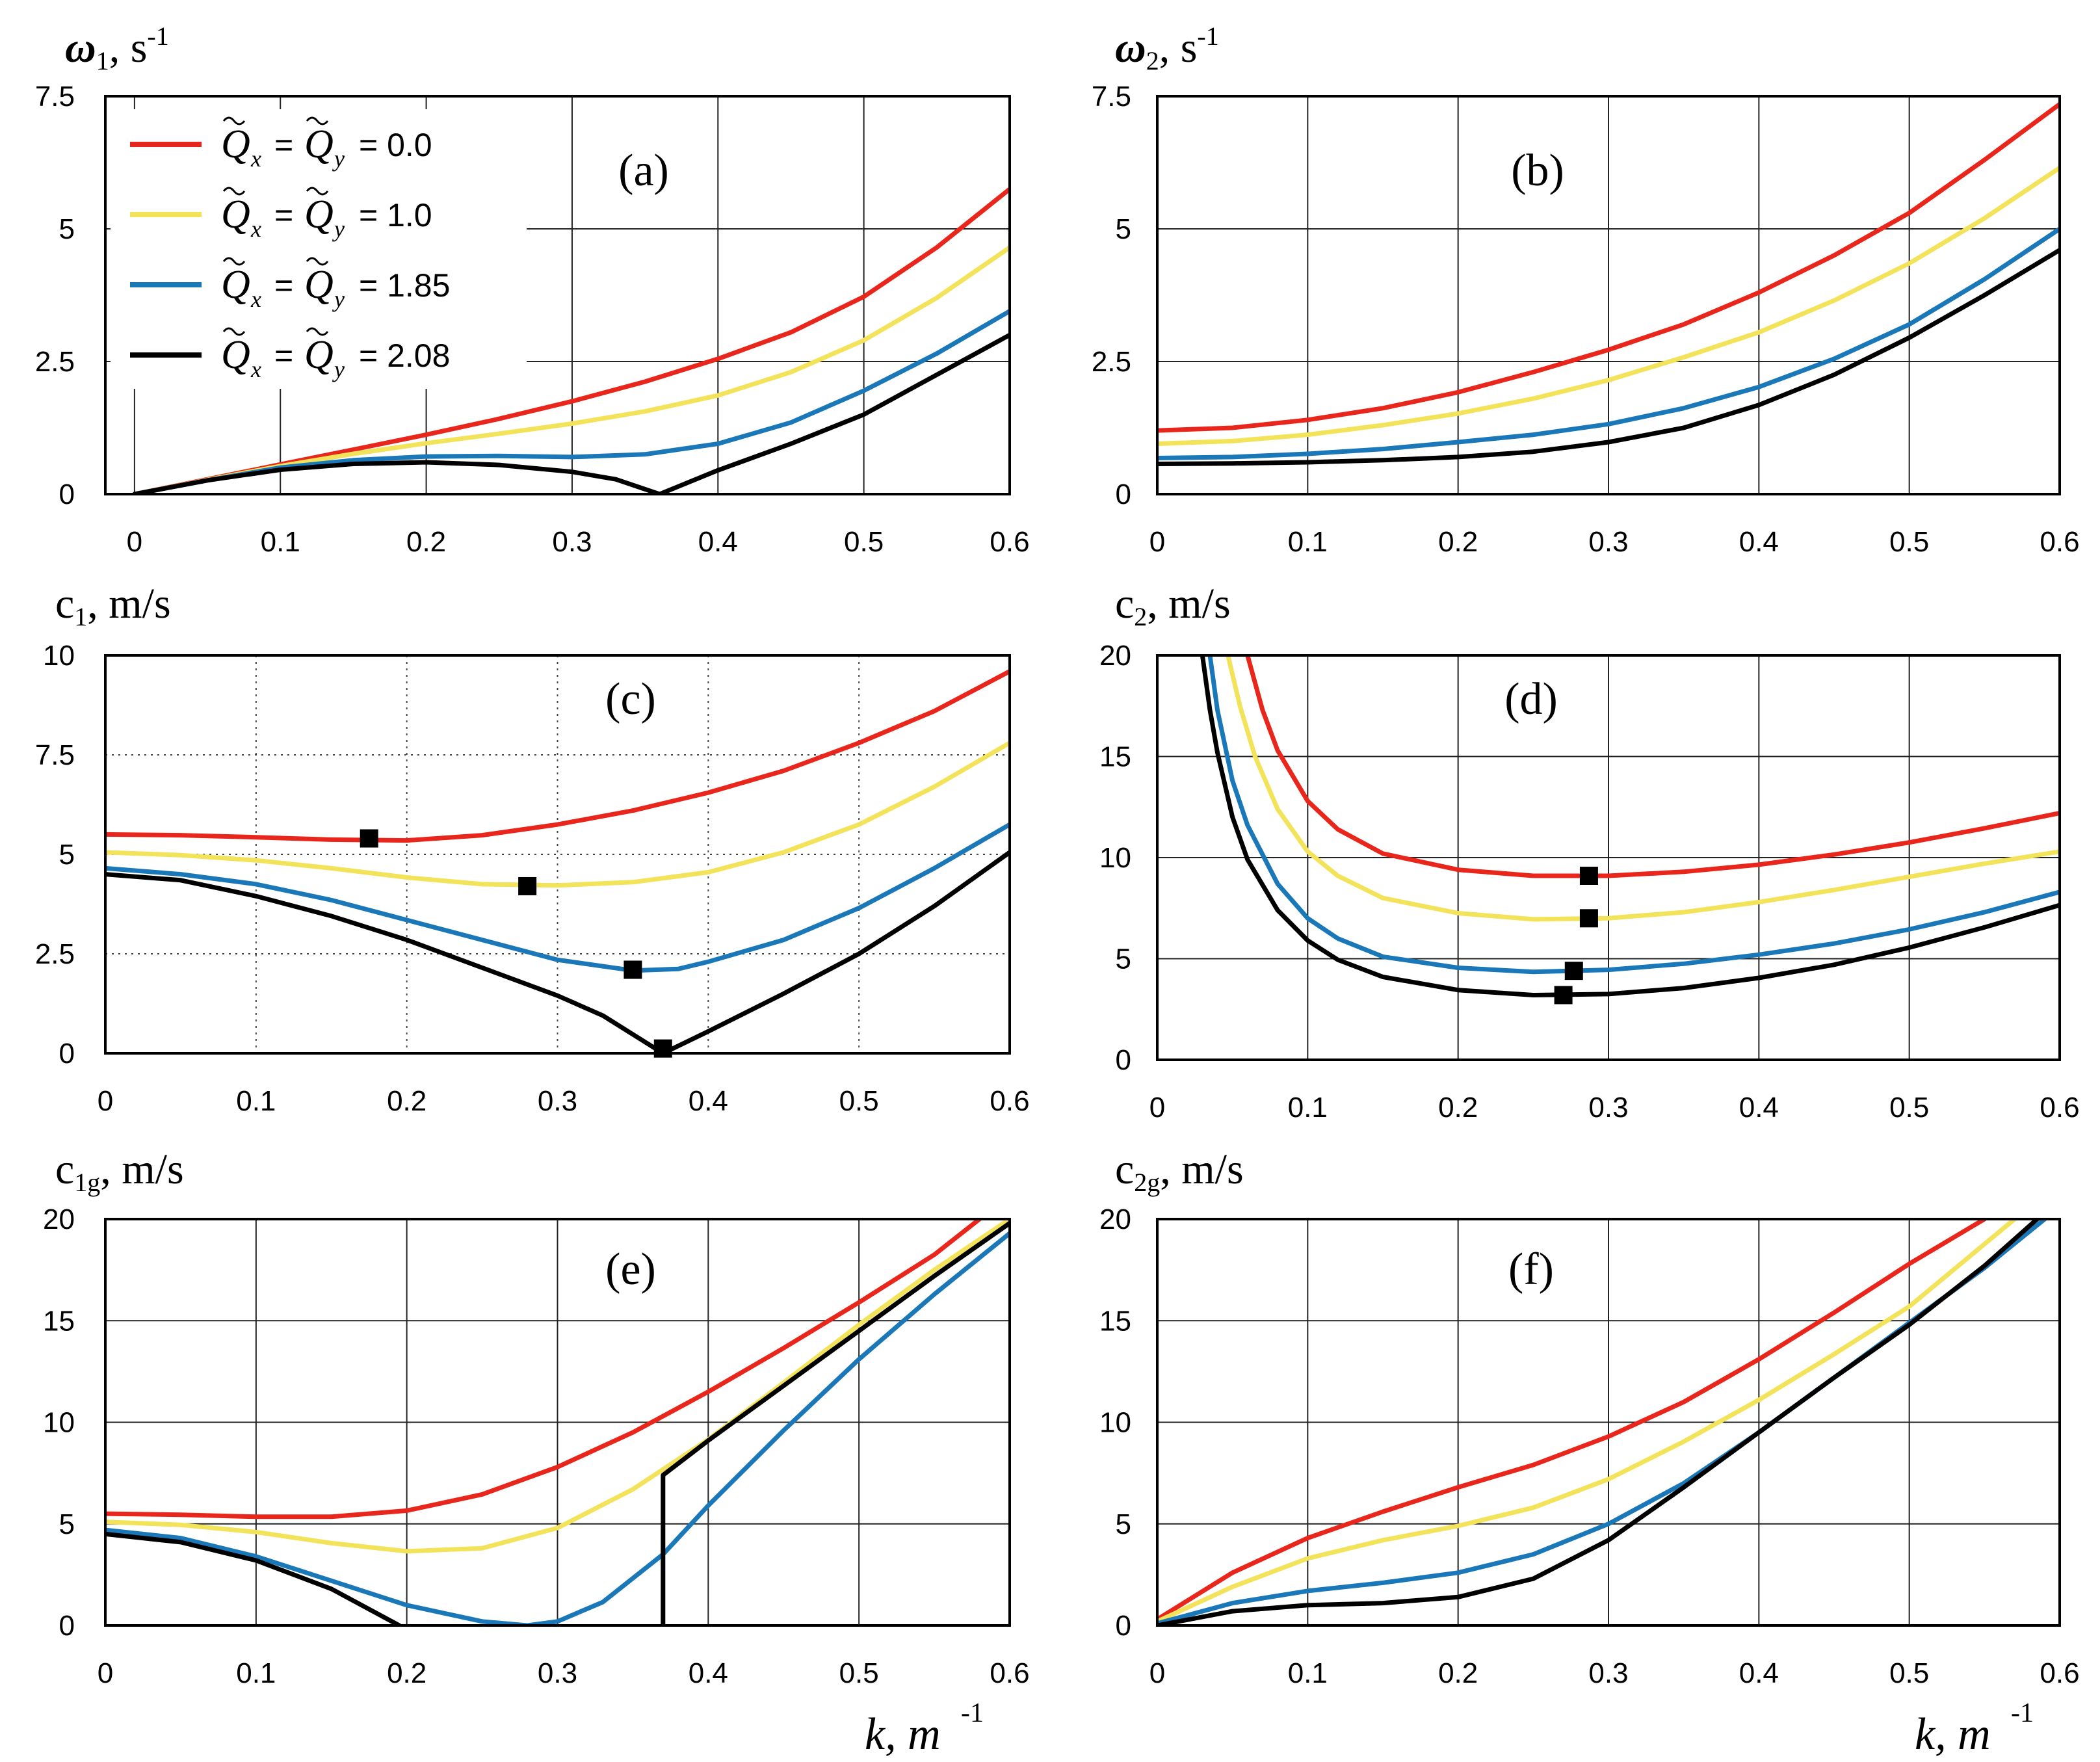  I want to click on legend-value: = 1.0, so click(395, 215).